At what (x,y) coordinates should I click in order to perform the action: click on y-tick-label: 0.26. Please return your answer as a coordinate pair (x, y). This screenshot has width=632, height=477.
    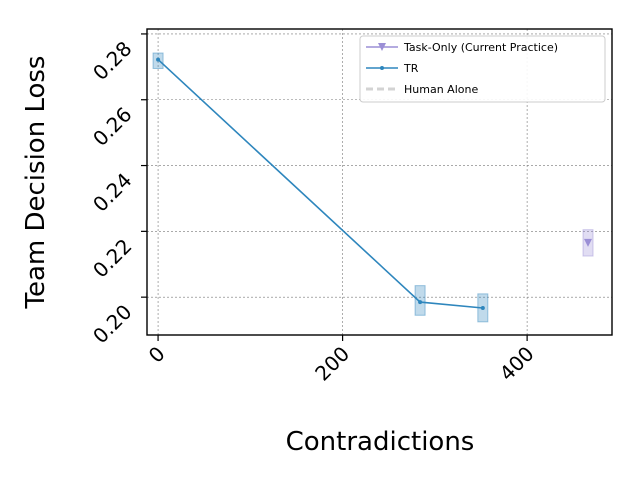
    Looking at the image, I should click on (112, 126).